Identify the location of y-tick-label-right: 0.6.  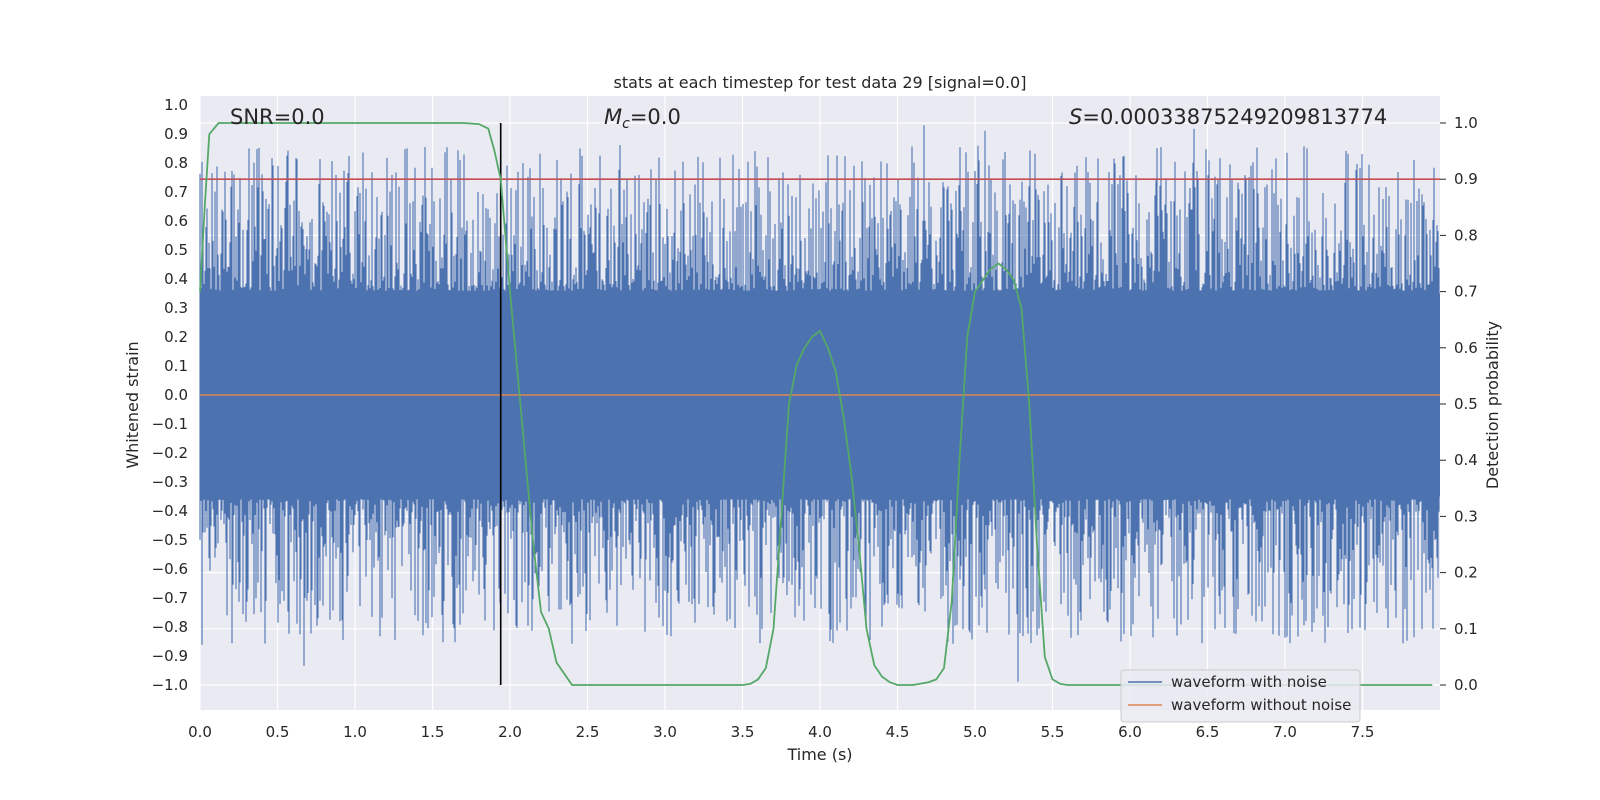
(1466, 348).